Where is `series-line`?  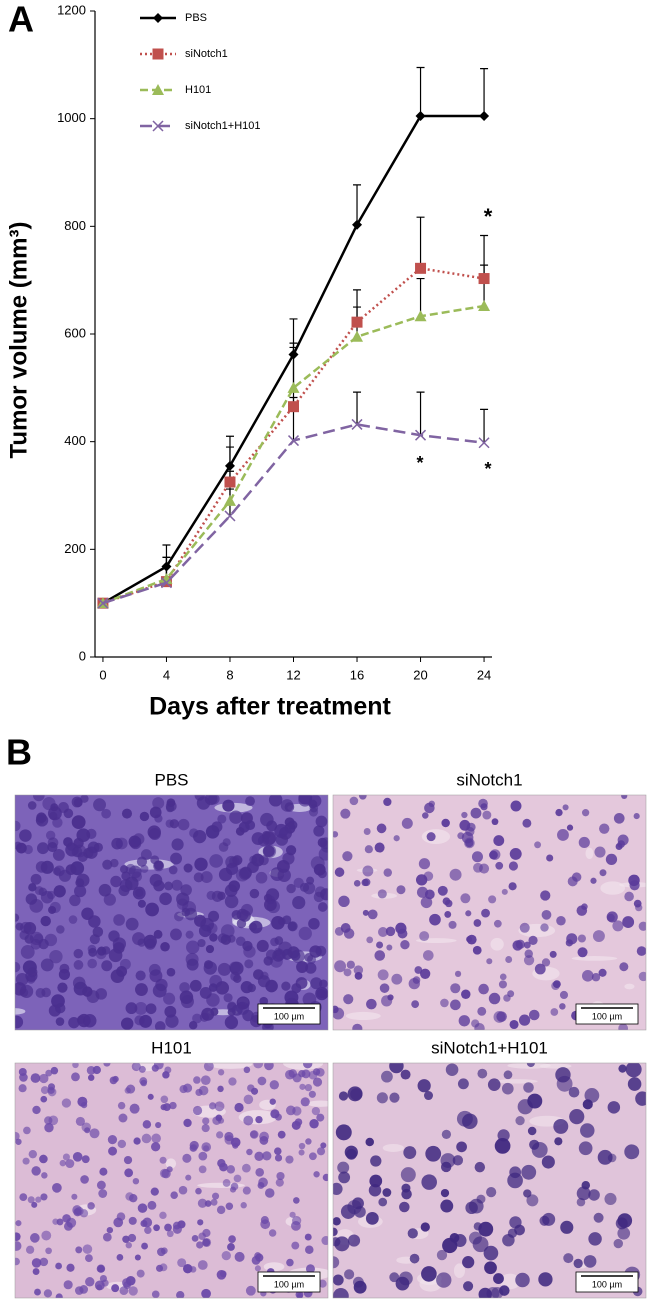
series-line is located at coordinates (293, 514).